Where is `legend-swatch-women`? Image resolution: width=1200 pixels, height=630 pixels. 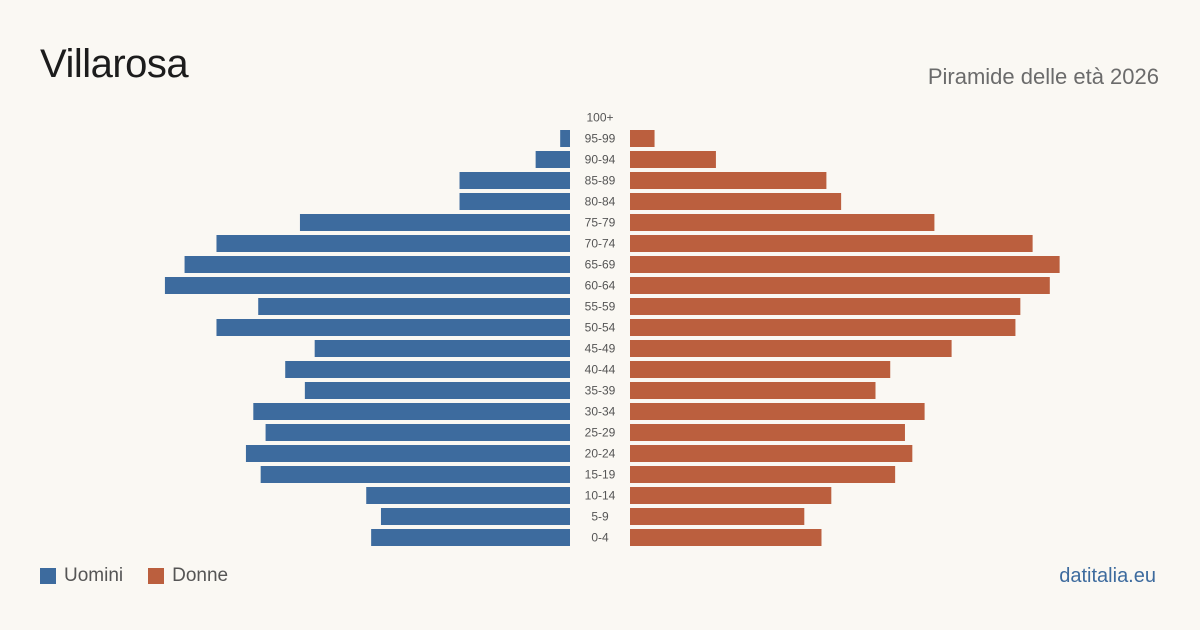 legend-swatch-women is located at coordinates (156, 576).